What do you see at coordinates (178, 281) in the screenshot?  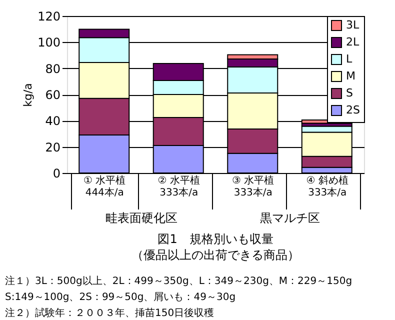 I see `text: 注１）3L：500g以上、2L：499～350g、L：349～230g、M：229～150g` at bounding box center [178, 281].